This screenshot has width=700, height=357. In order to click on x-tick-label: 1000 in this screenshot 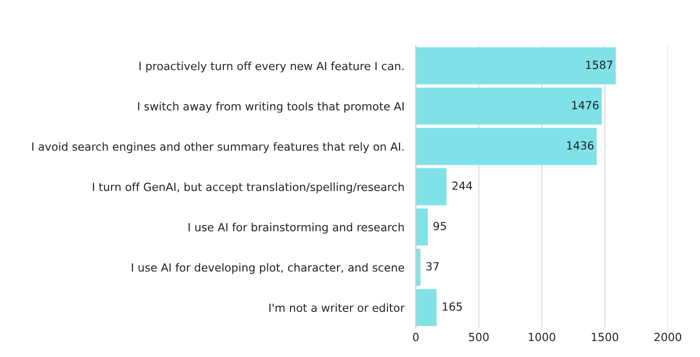, I will do `click(542, 337)`.